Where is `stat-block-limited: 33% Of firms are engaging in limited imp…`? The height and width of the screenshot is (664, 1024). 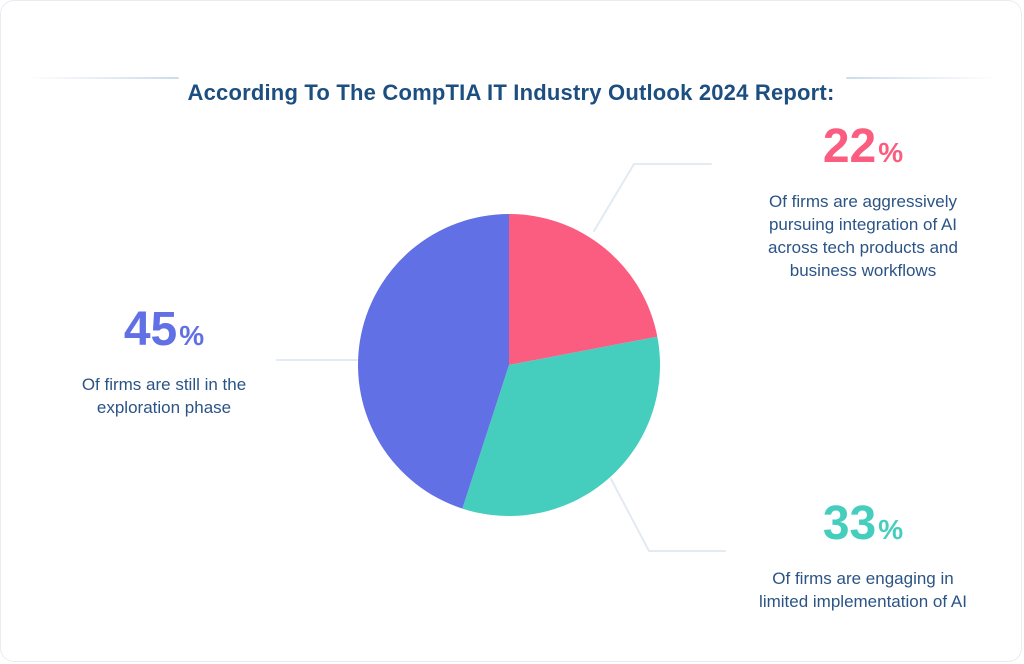 stat-block-limited: 33% Of firms are engaging in limited imp… is located at coordinates (863, 555).